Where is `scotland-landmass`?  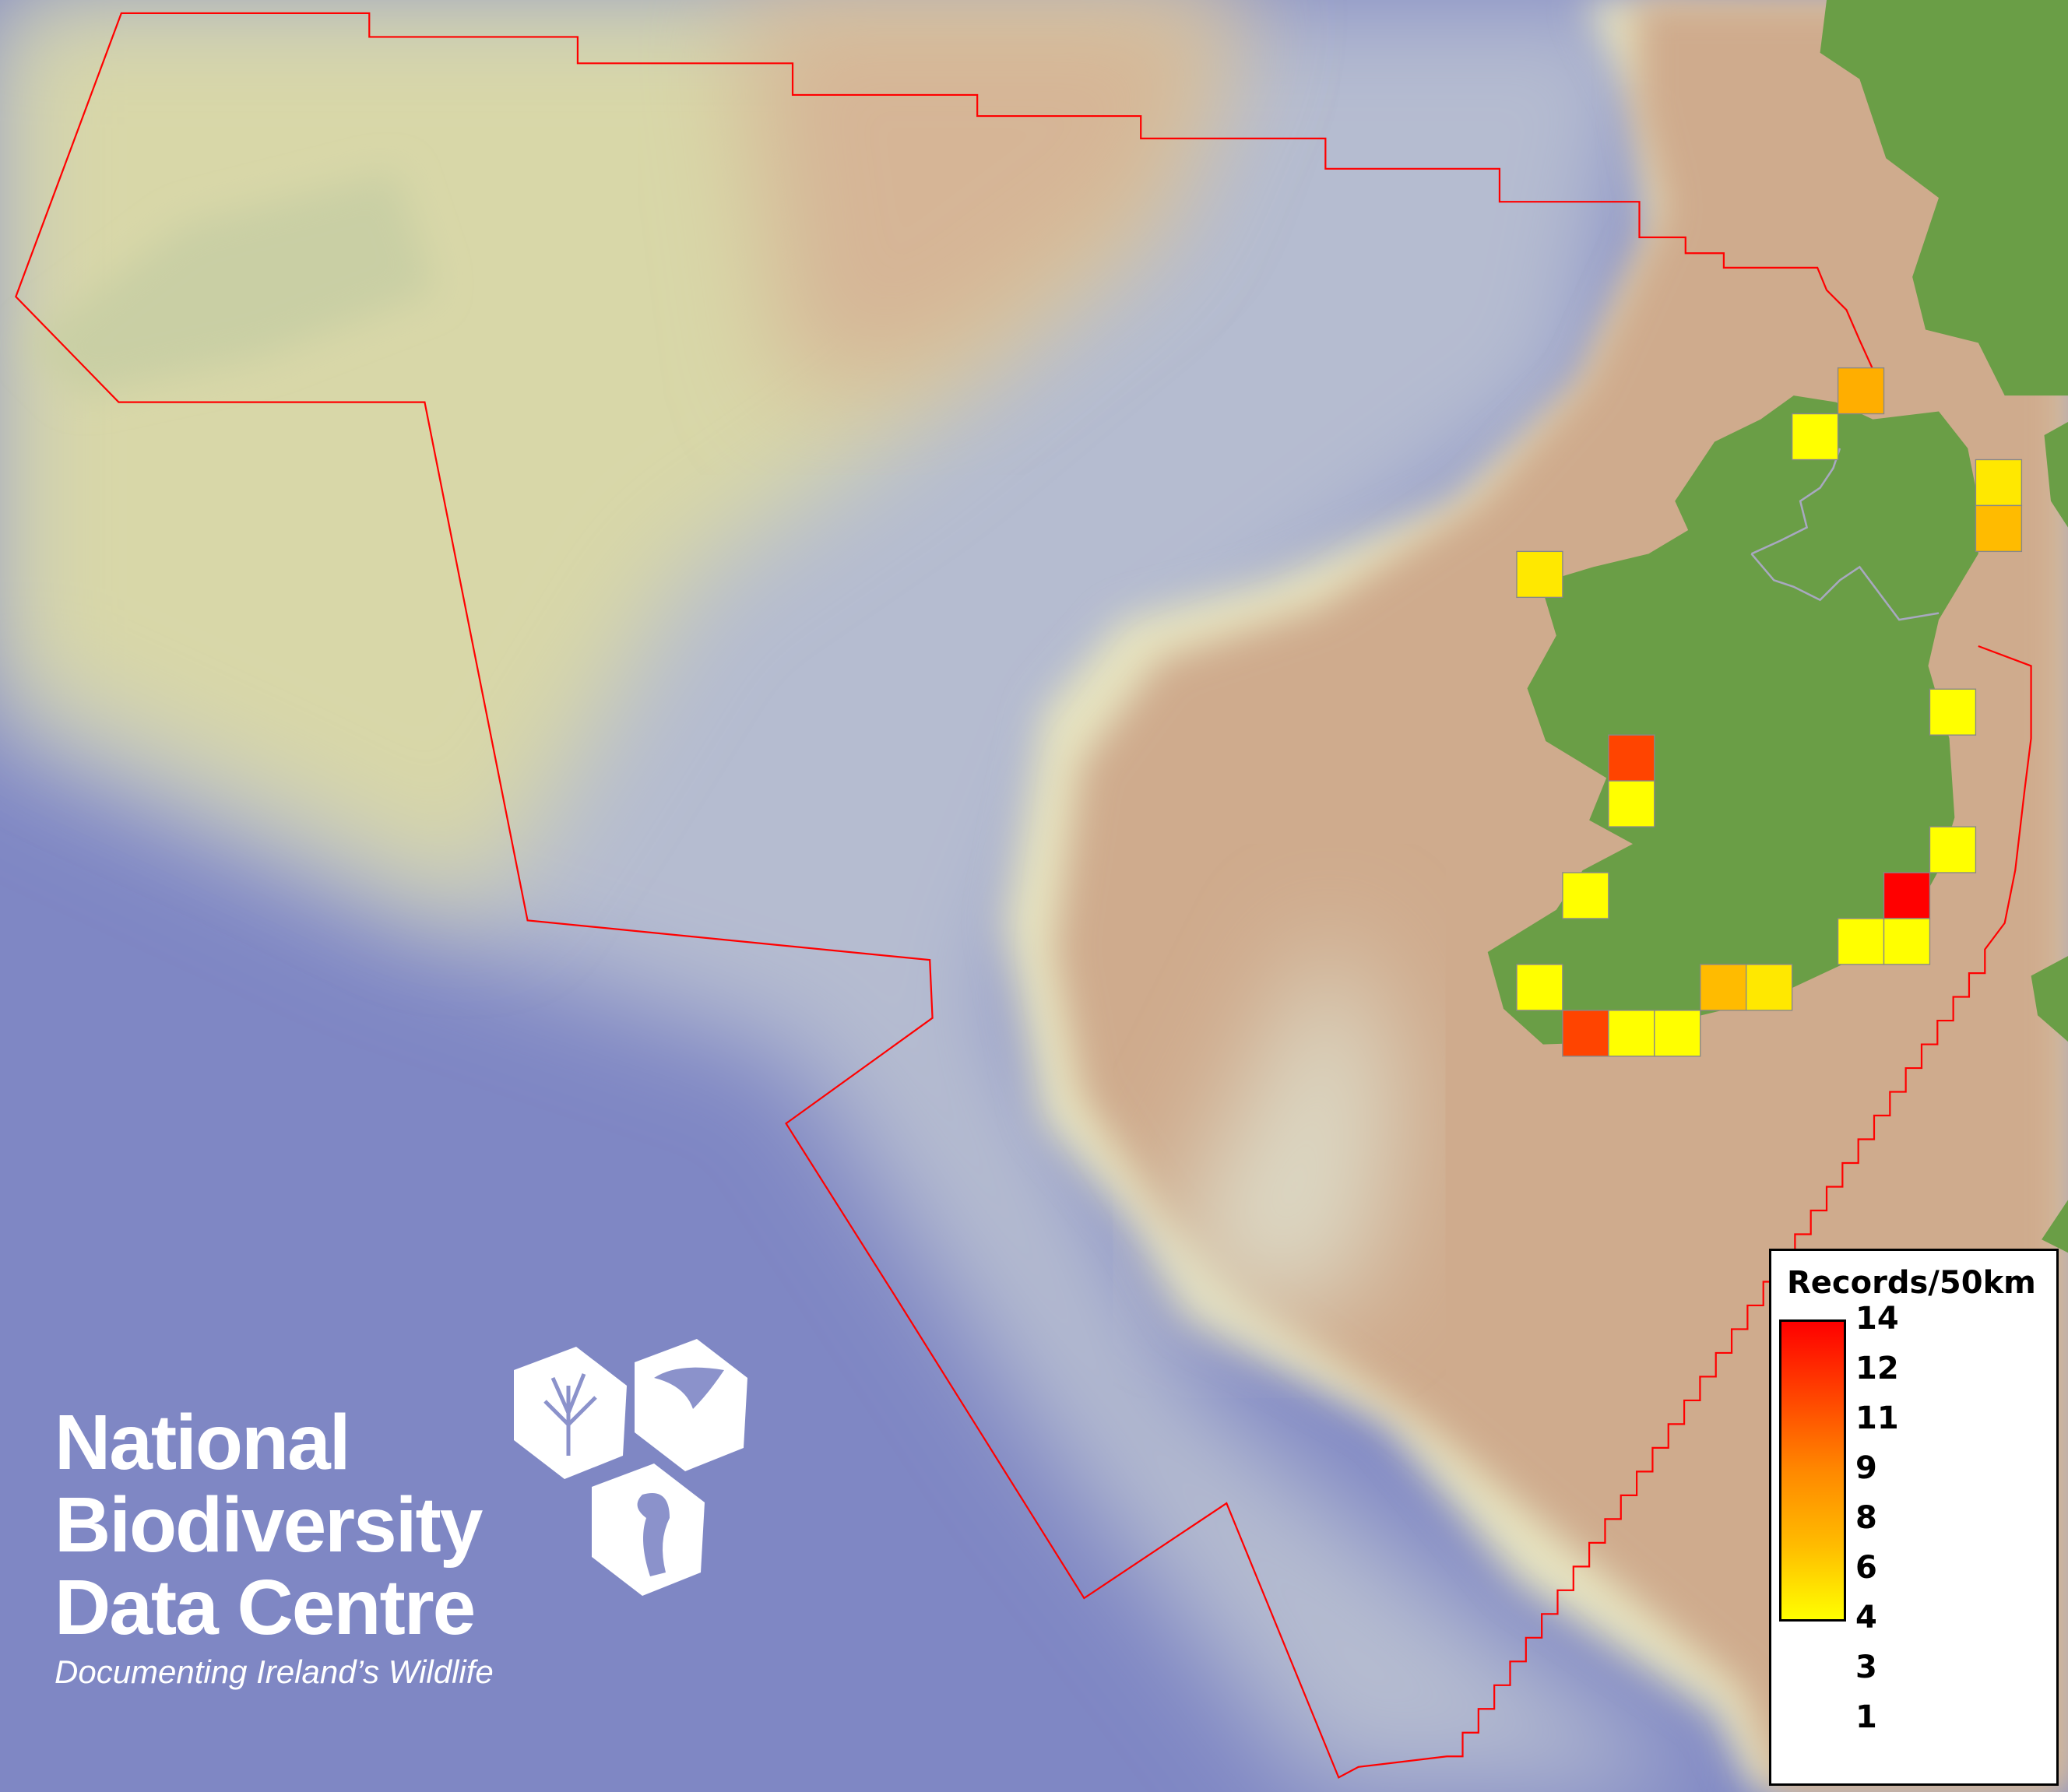
scotland-landmass is located at coordinates (1944, 198).